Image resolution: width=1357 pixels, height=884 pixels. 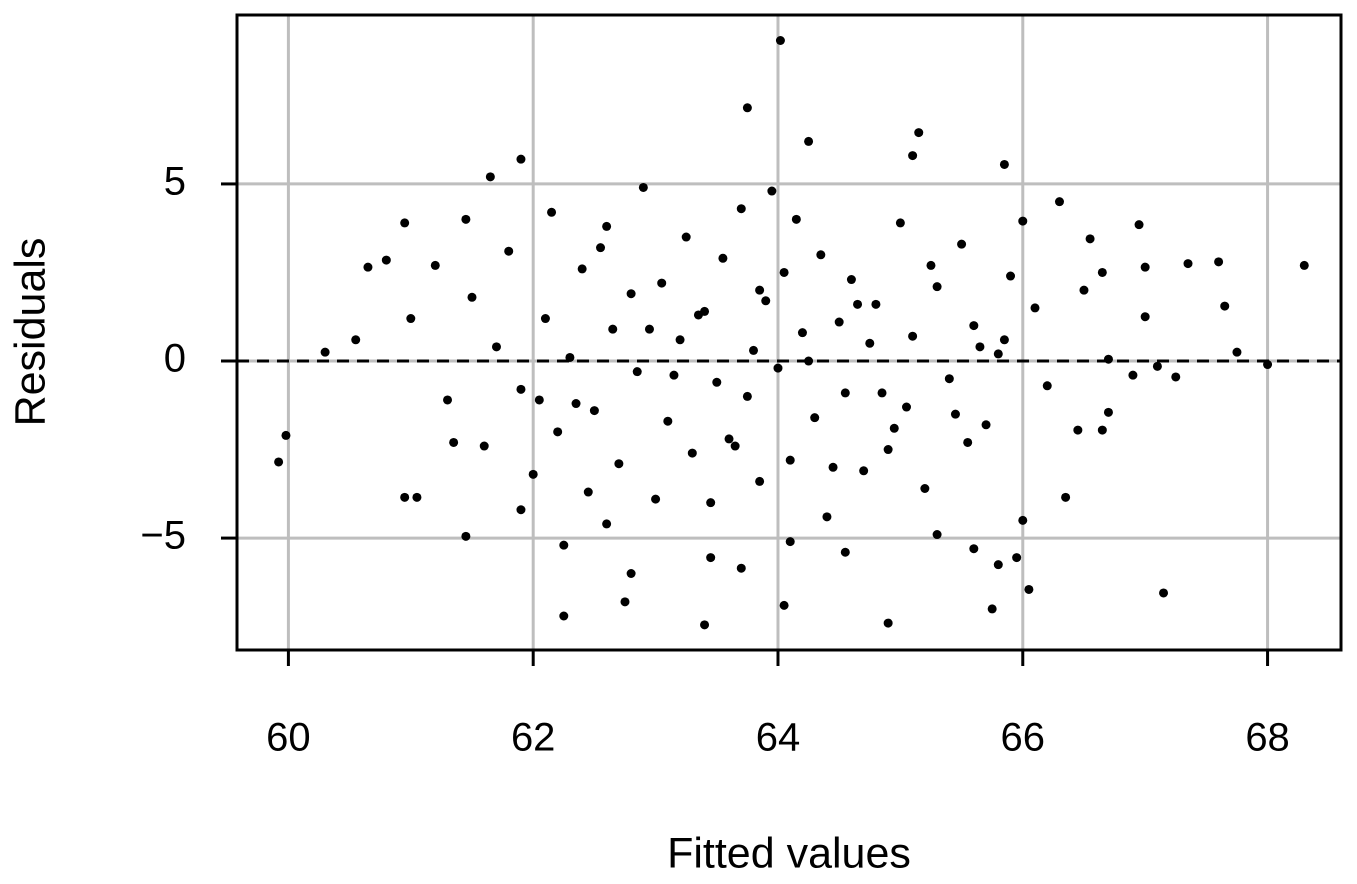 What do you see at coordinates (175, 359) in the screenshot?
I see `y-tick-label: 0` at bounding box center [175, 359].